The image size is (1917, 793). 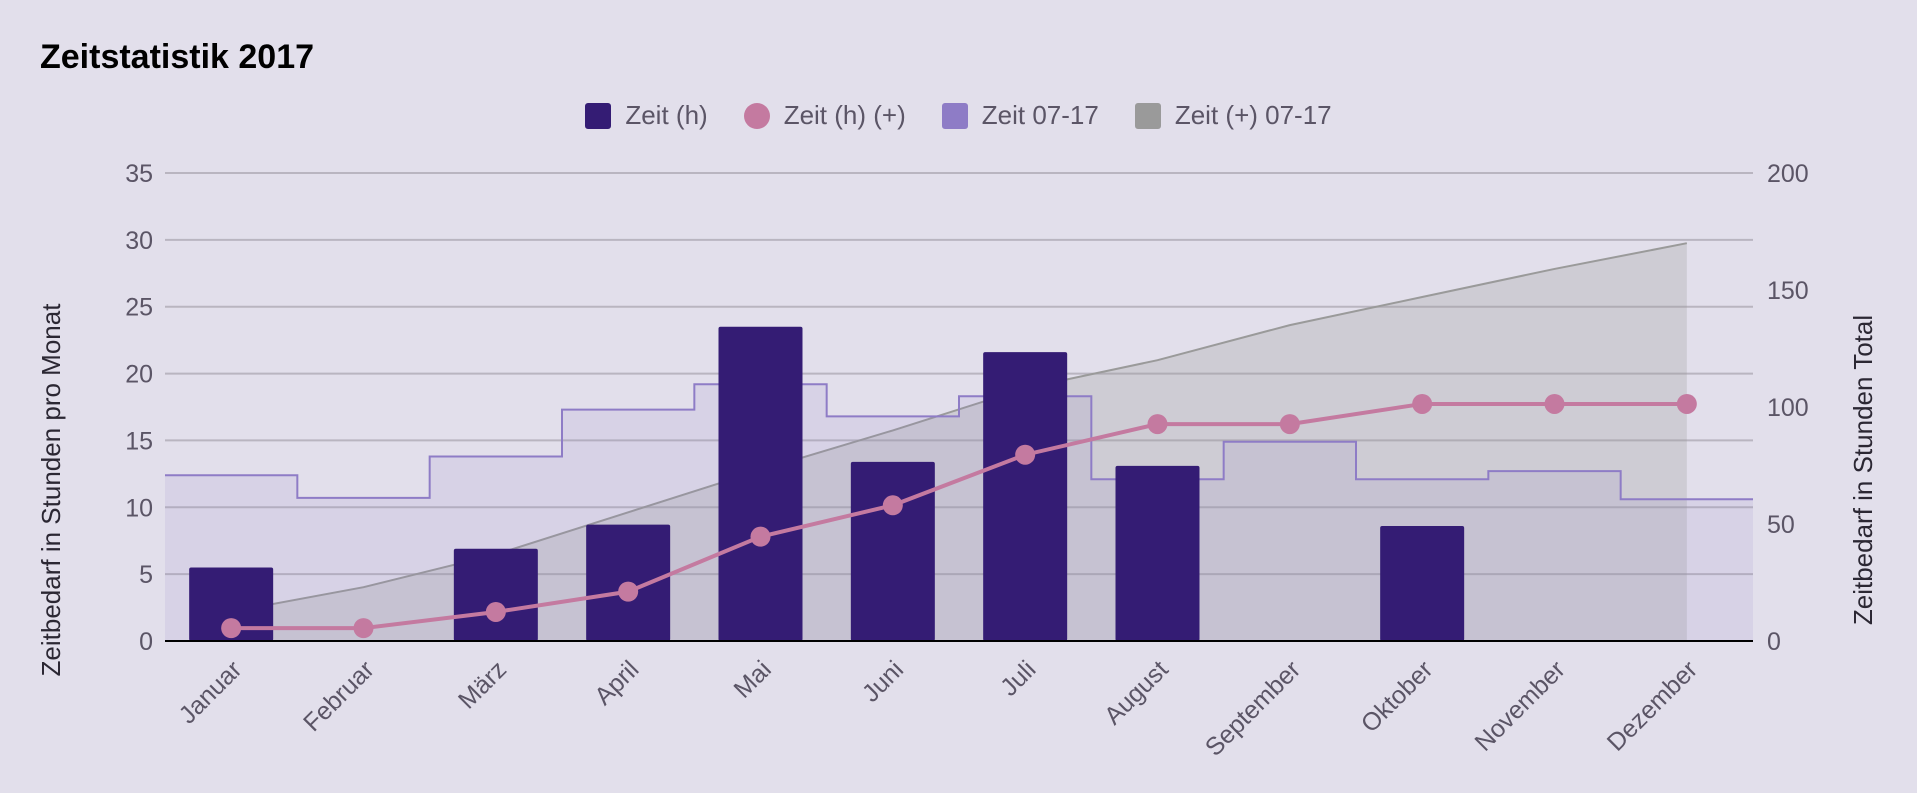 What do you see at coordinates (959, 442) in the screenshot?
I see `step-area-line` at bounding box center [959, 442].